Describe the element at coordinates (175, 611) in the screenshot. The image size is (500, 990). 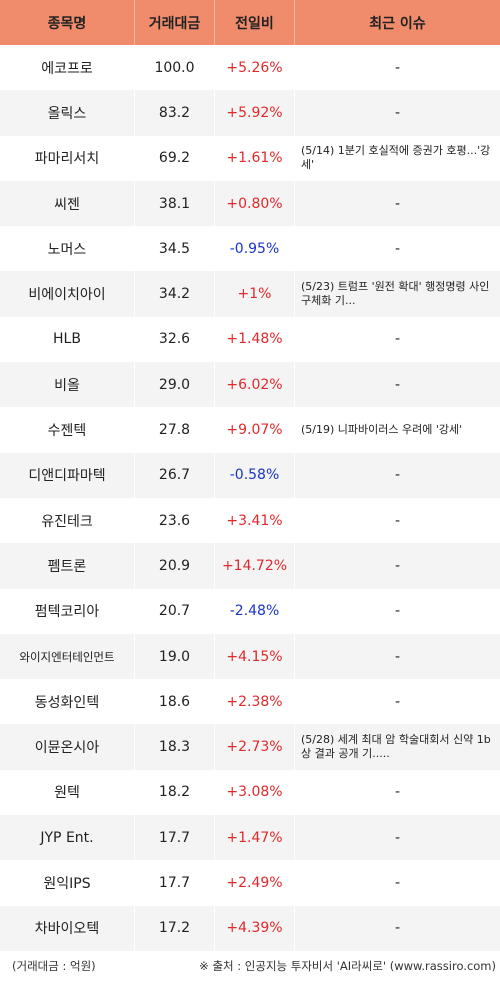
I see `trade-amount: 20.7` at that location.